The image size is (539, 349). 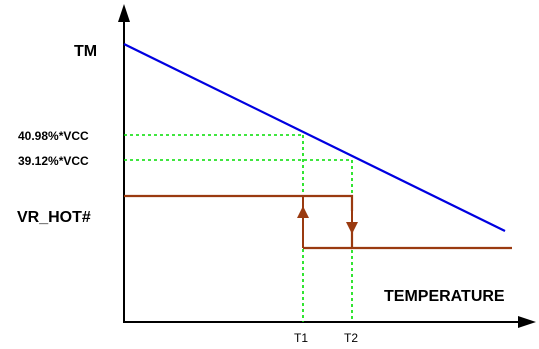 What do you see at coordinates (85, 51) in the screenshot?
I see `tm-label: TM` at bounding box center [85, 51].